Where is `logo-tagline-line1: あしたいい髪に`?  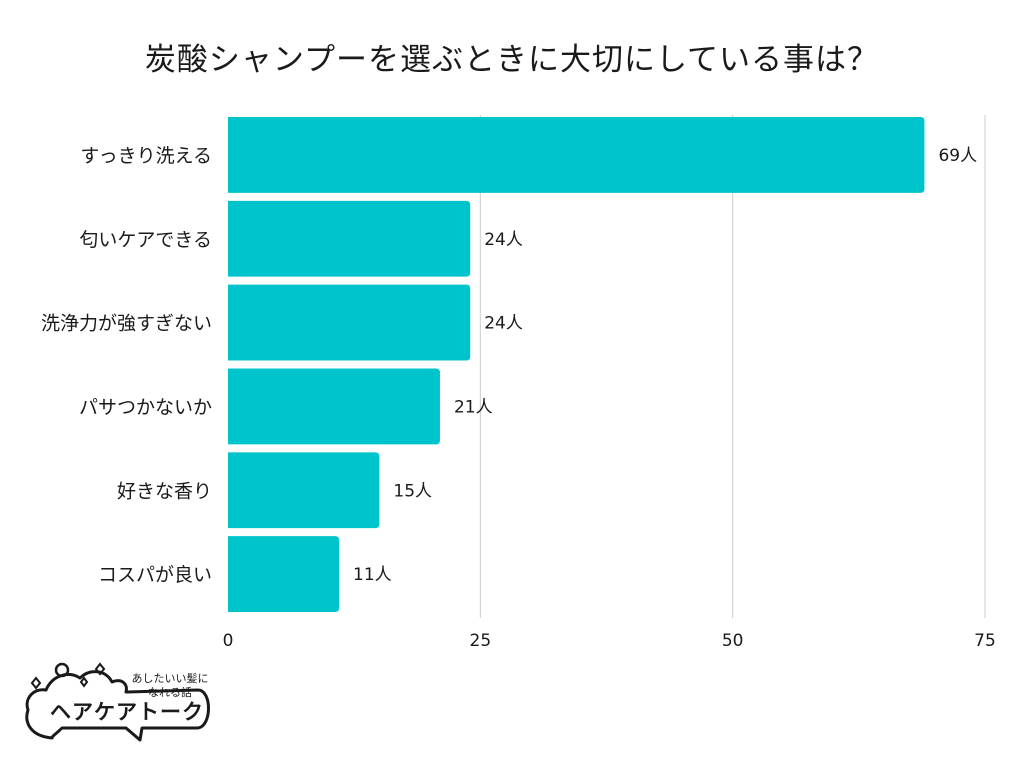
logo-tagline-line1: あしたいい髪に is located at coordinates (170, 678).